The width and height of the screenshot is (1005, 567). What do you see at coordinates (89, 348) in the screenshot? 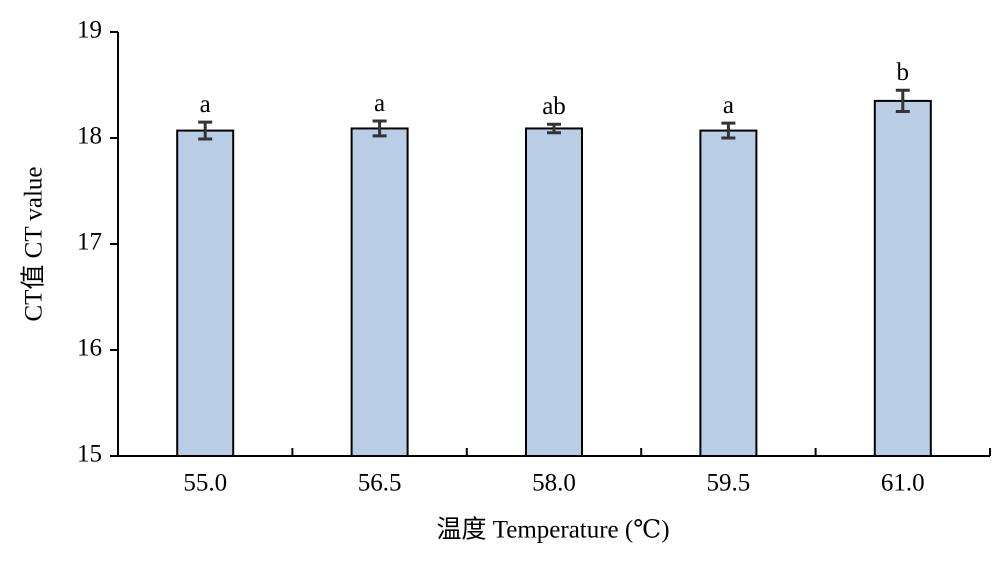
I see `y-tick-label: 16` at bounding box center [89, 348].